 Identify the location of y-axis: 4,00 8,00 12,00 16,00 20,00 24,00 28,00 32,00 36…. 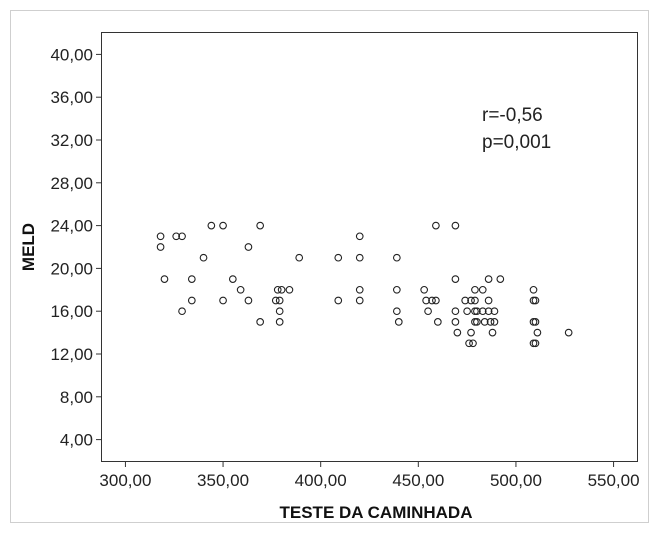
(76, 247).